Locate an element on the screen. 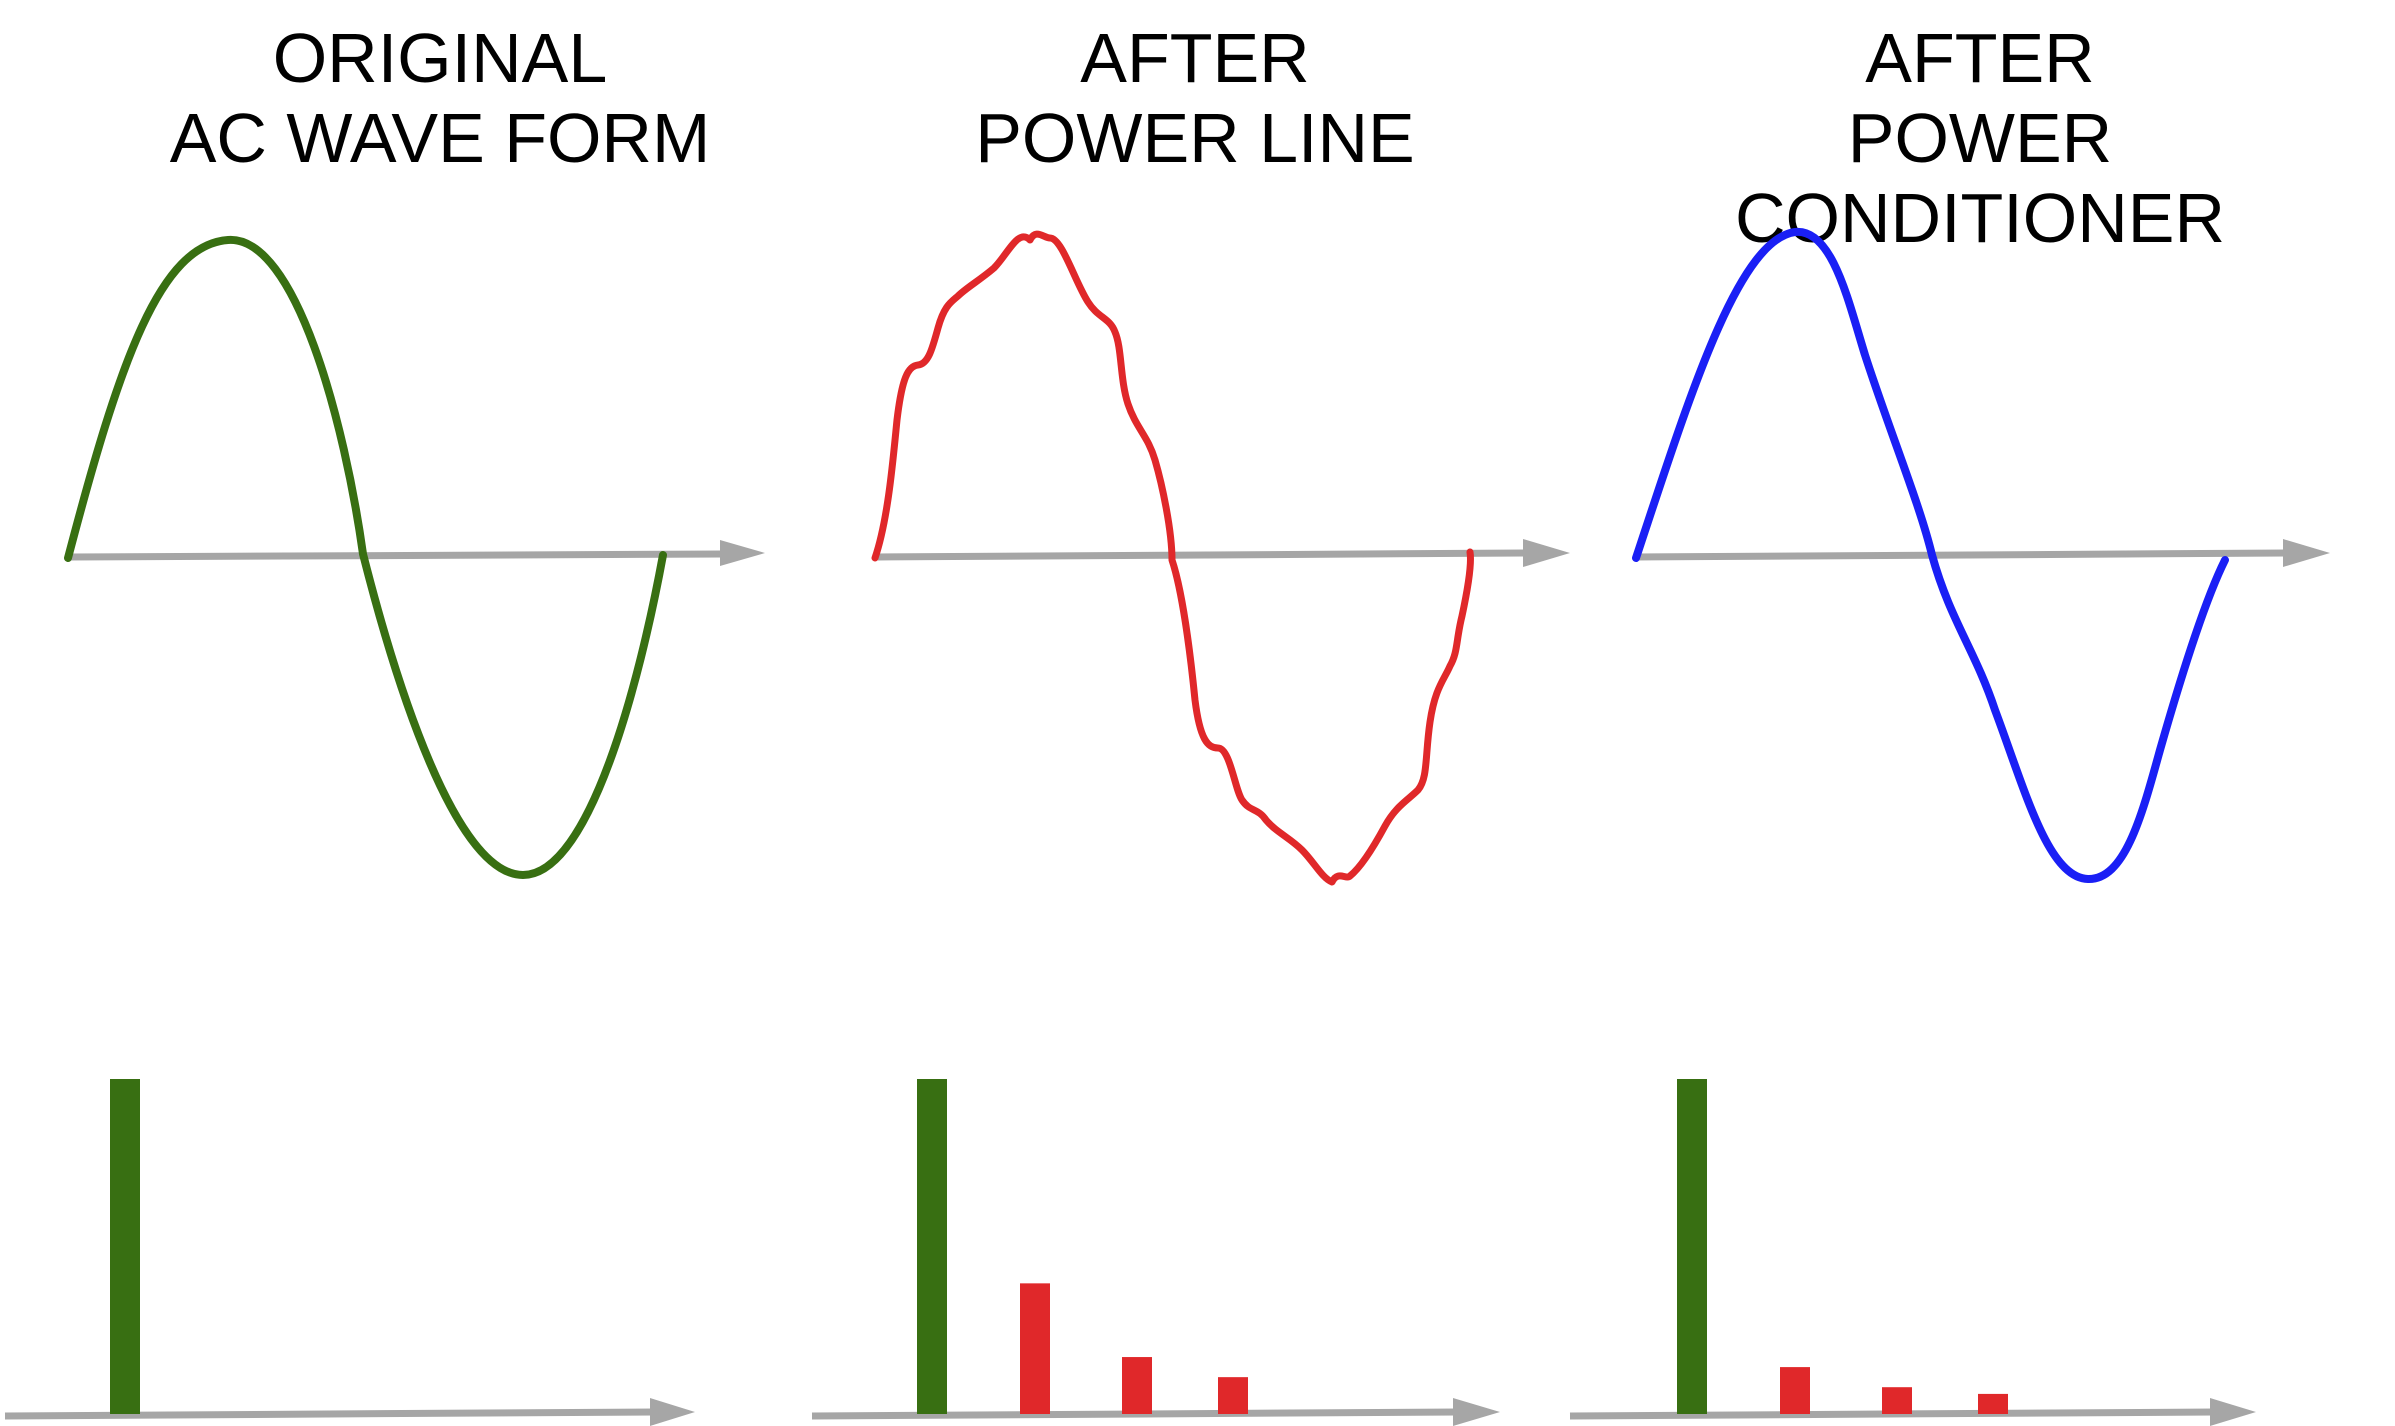  spectrum-bar-panel3-harmonic3 is located at coordinates (1897, 1400).